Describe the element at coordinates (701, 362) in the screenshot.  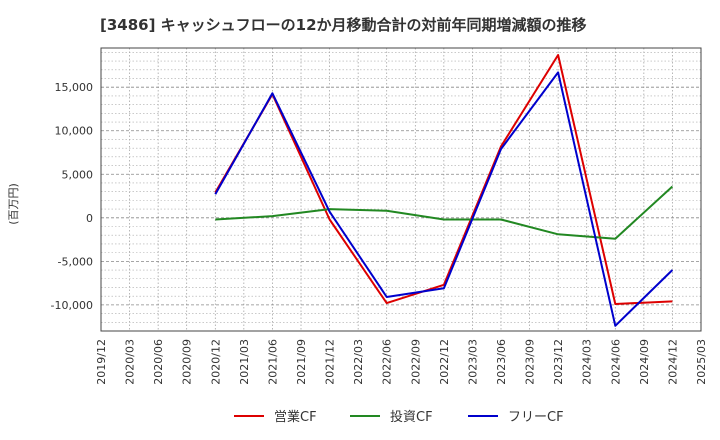
I see `x-tick-label: 2025/03` at that location.